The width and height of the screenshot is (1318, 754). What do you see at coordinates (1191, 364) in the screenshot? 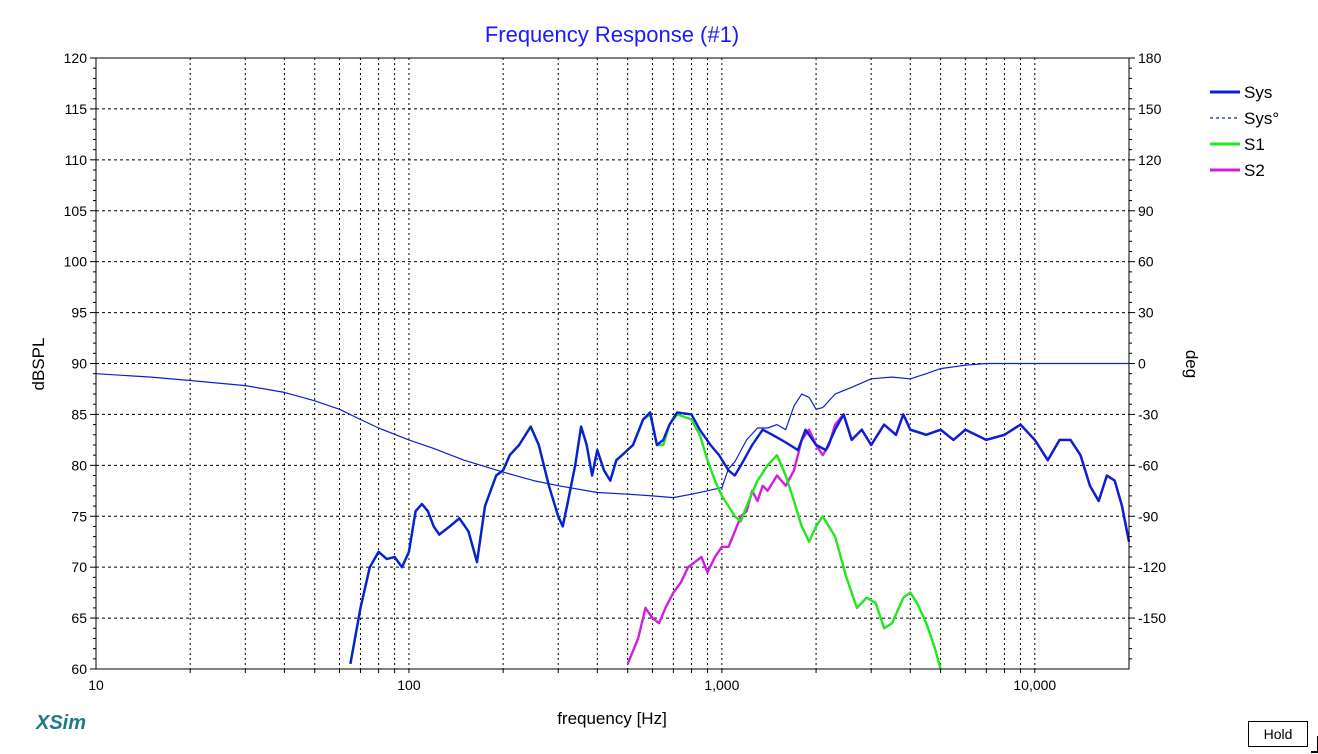
I see `y2-axis-label: deg` at bounding box center [1191, 364].